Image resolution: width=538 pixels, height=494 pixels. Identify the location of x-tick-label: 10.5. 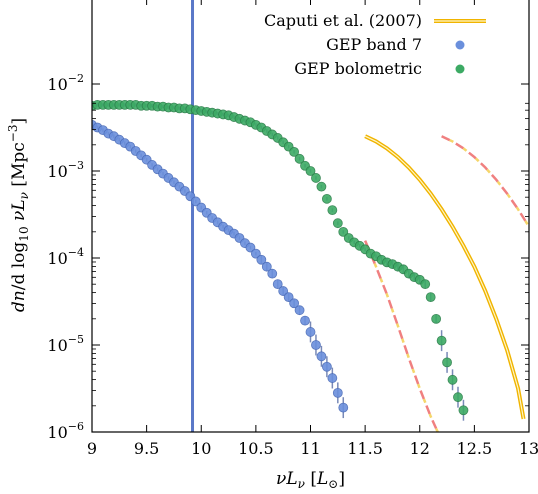
(256, 448).